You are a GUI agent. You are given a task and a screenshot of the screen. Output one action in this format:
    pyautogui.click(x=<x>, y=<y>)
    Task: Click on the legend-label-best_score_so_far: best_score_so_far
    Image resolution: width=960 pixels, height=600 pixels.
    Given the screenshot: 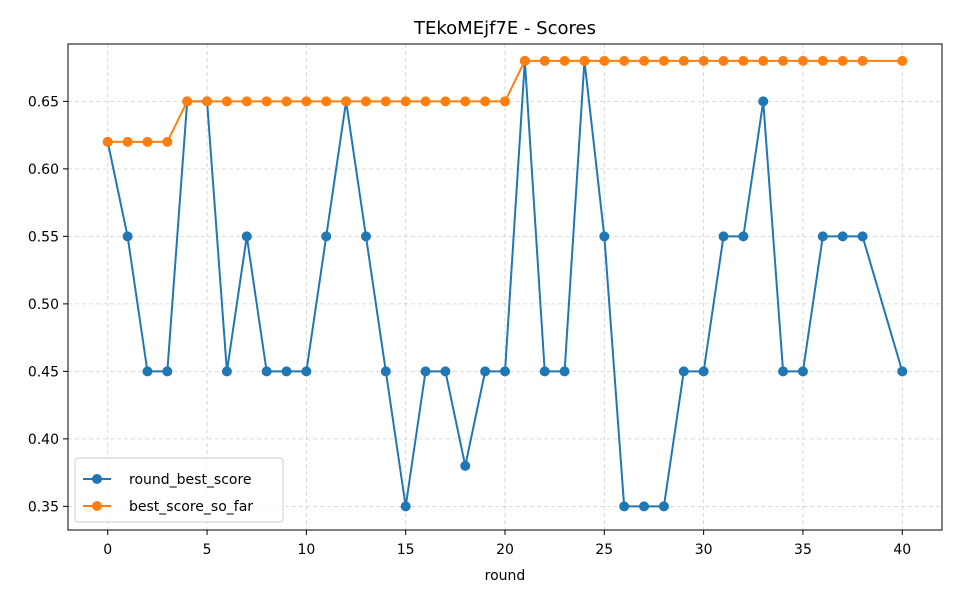 What is the action you would take?
    pyautogui.click(x=191, y=507)
    